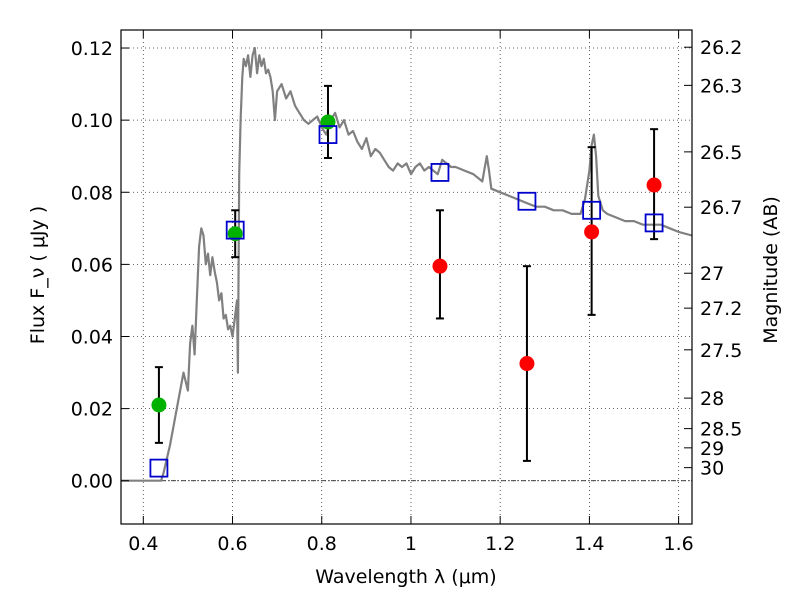 Image resolution: width=800 pixels, height=600 pixels. I want to click on mag-tick-label: 27.2, so click(721, 309).